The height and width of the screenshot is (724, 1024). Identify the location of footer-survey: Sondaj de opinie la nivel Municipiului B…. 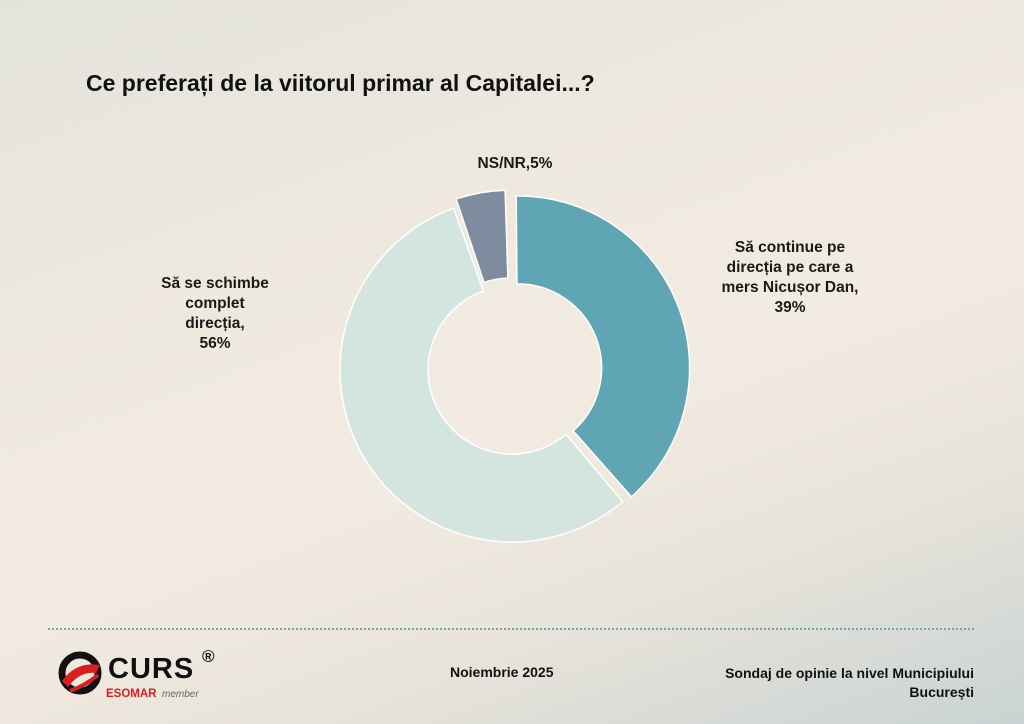
(849, 683).